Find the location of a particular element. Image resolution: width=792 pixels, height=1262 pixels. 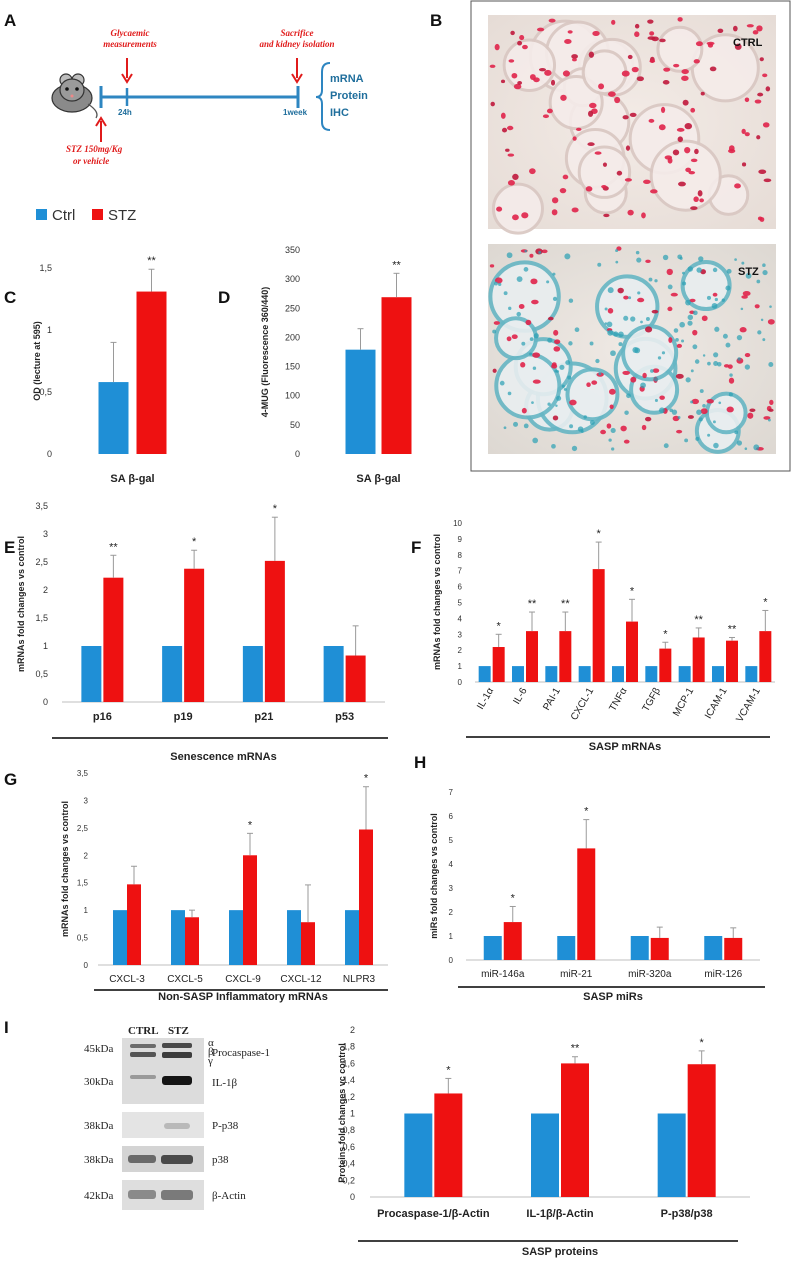

bar-stz-p19 is located at coordinates (194, 635).